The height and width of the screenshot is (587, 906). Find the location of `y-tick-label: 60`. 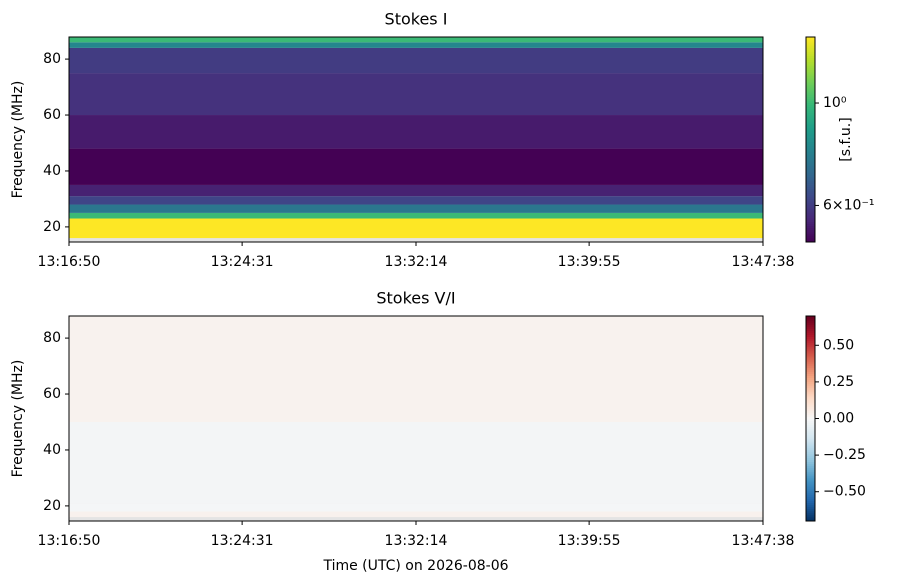

y-tick-label: 60 is located at coordinates (52, 115).